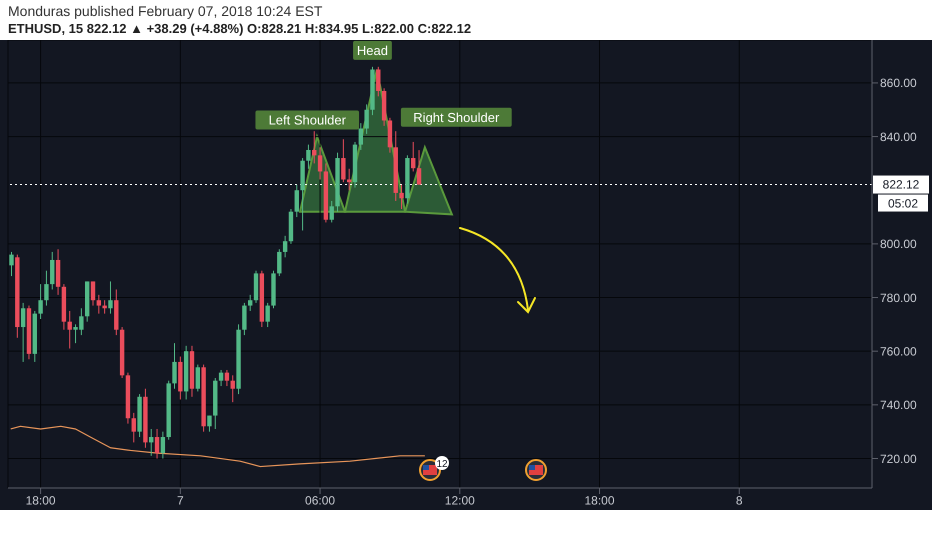 The width and height of the screenshot is (932, 550). Describe the element at coordinates (442, 464) in the screenshot. I see `annotation: 12` at that location.